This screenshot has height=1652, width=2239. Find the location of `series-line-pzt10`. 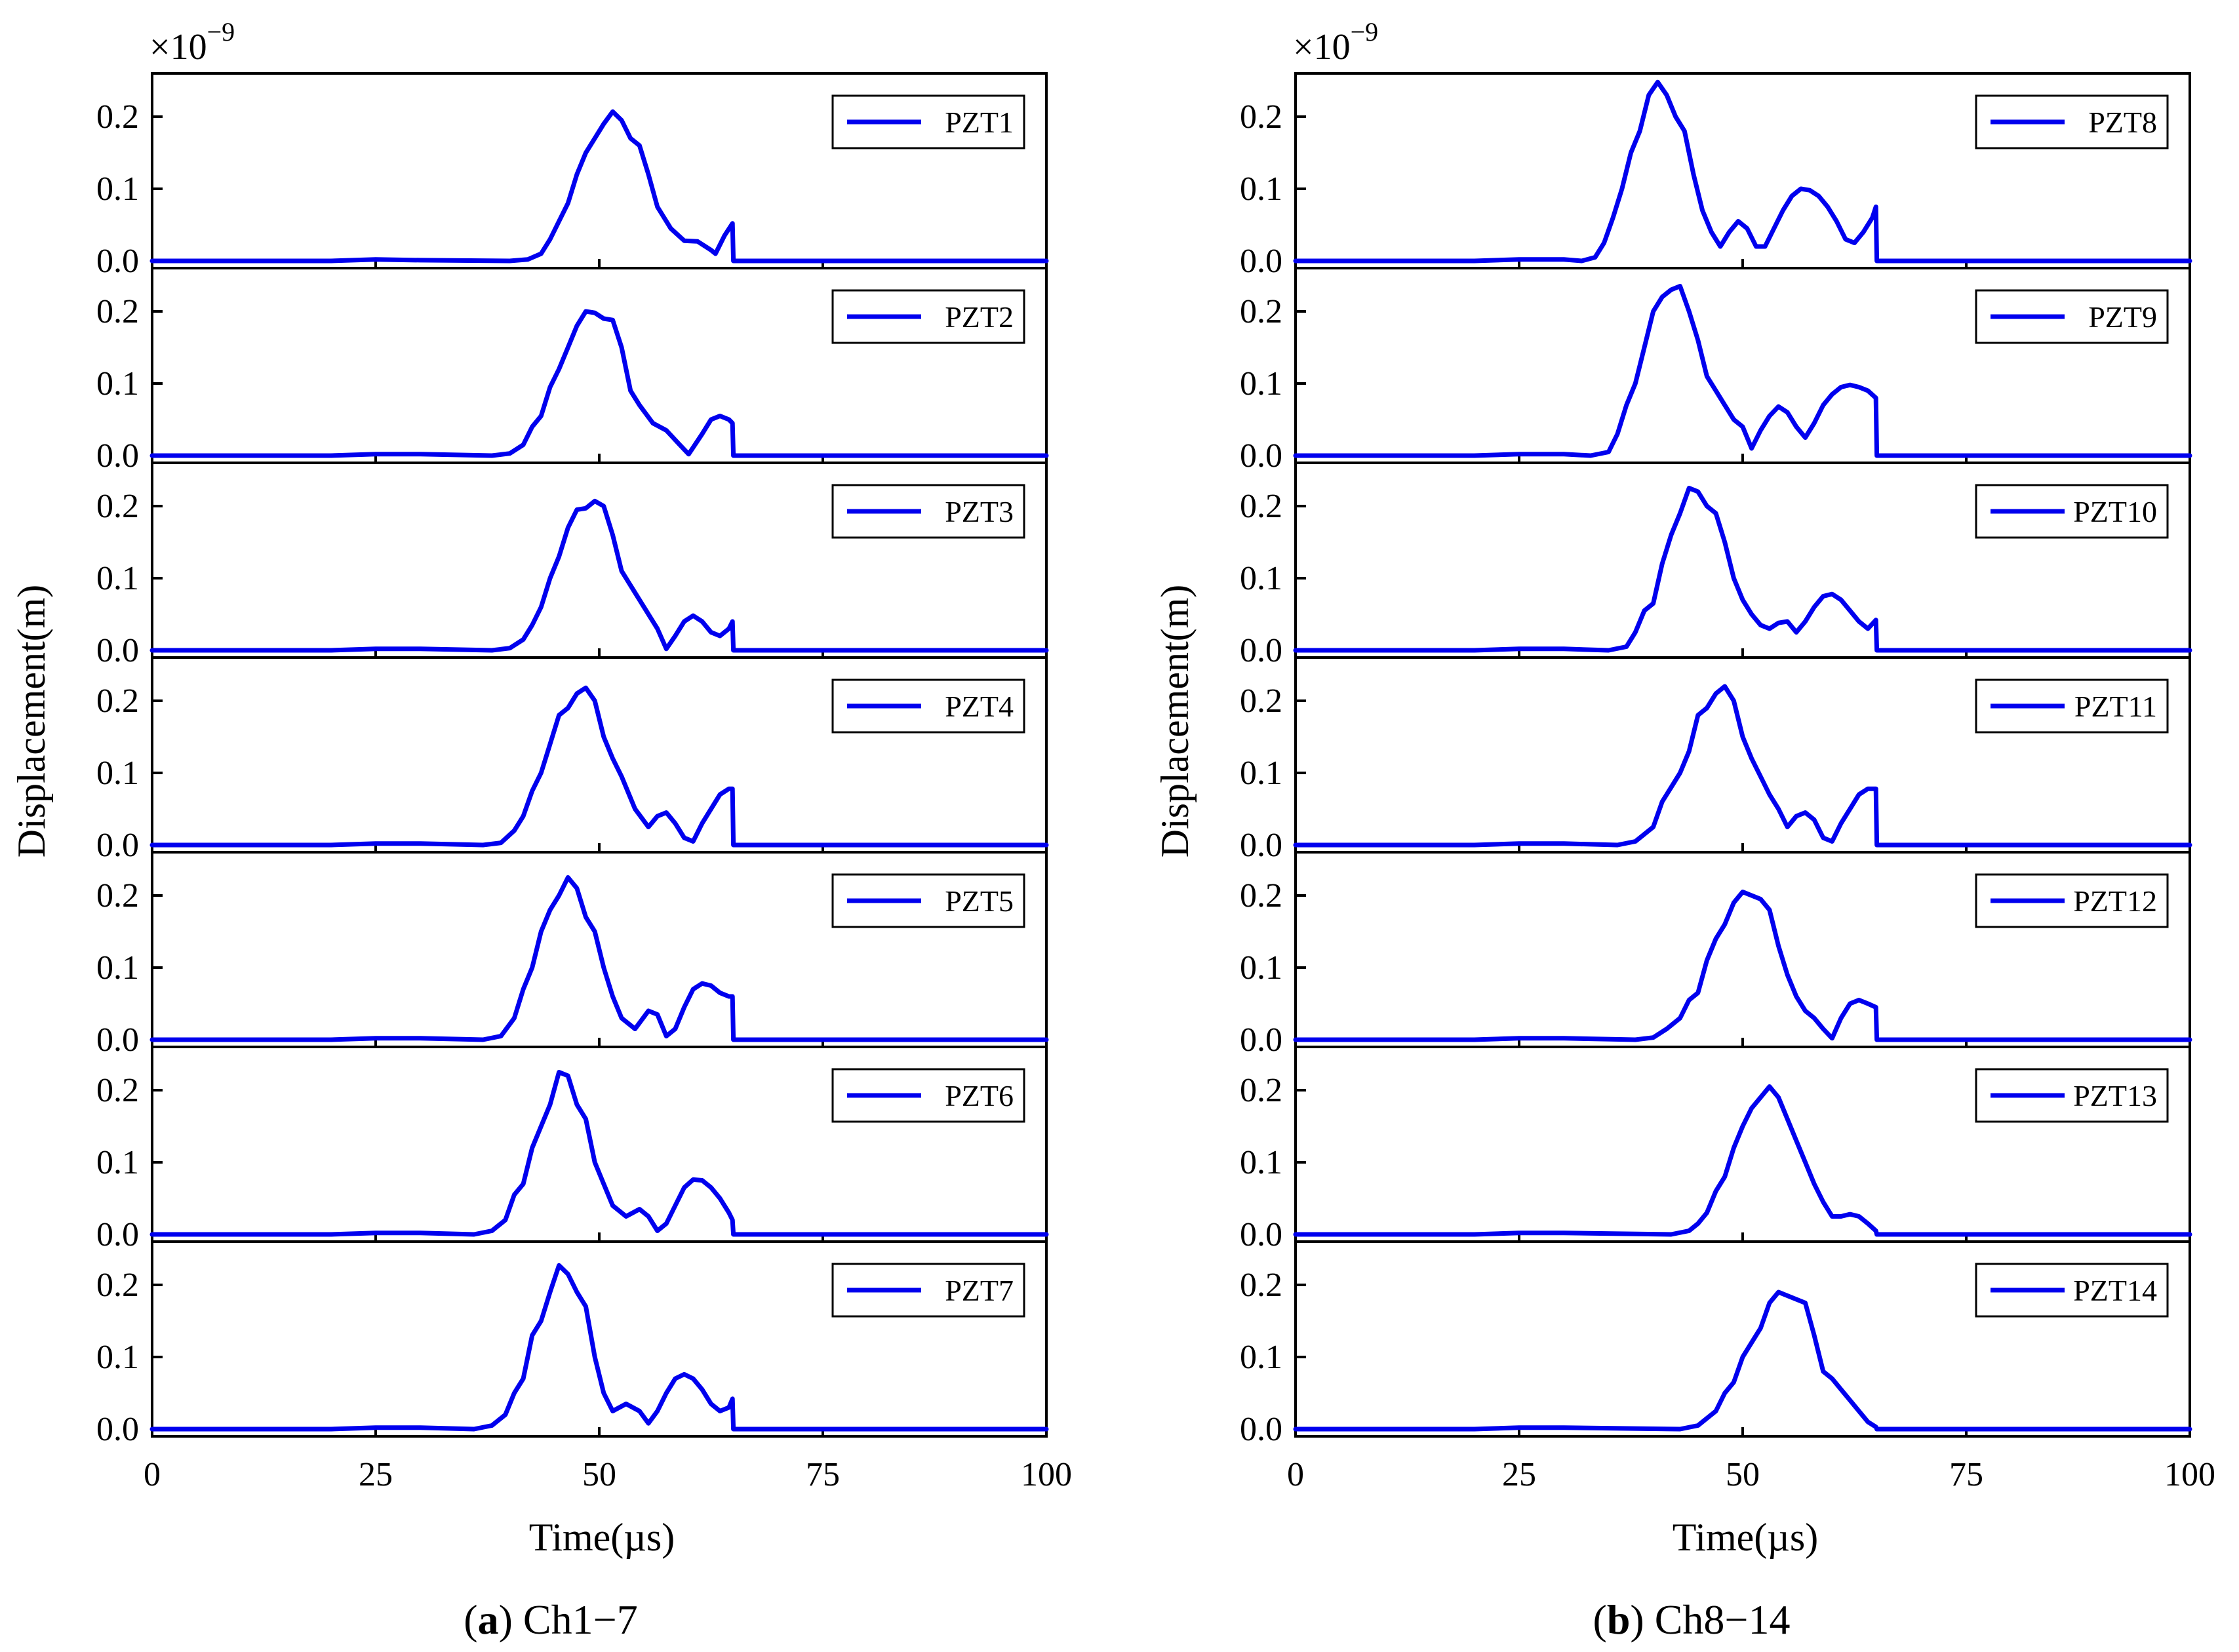

series-line-pzt10 is located at coordinates (1742, 569).